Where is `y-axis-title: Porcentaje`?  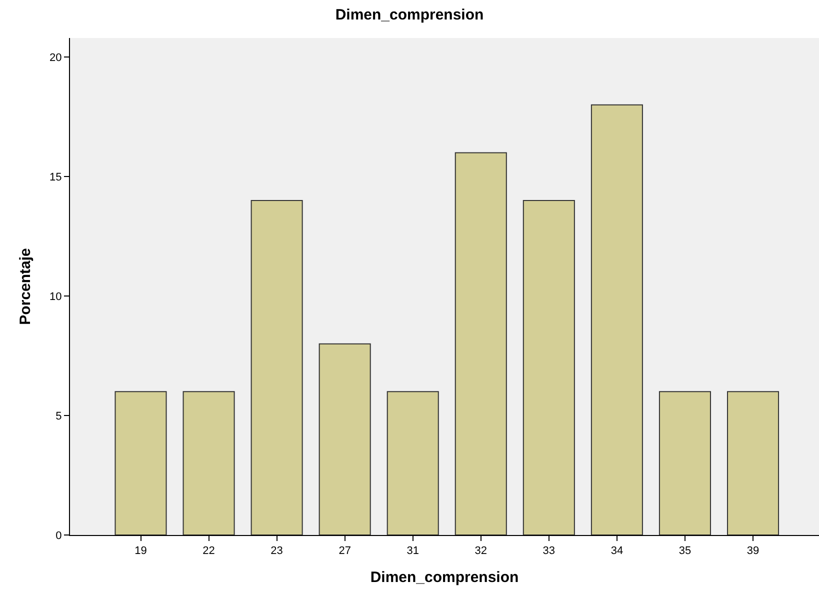 y-axis-title: Porcentaje is located at coordinates (25, 286).